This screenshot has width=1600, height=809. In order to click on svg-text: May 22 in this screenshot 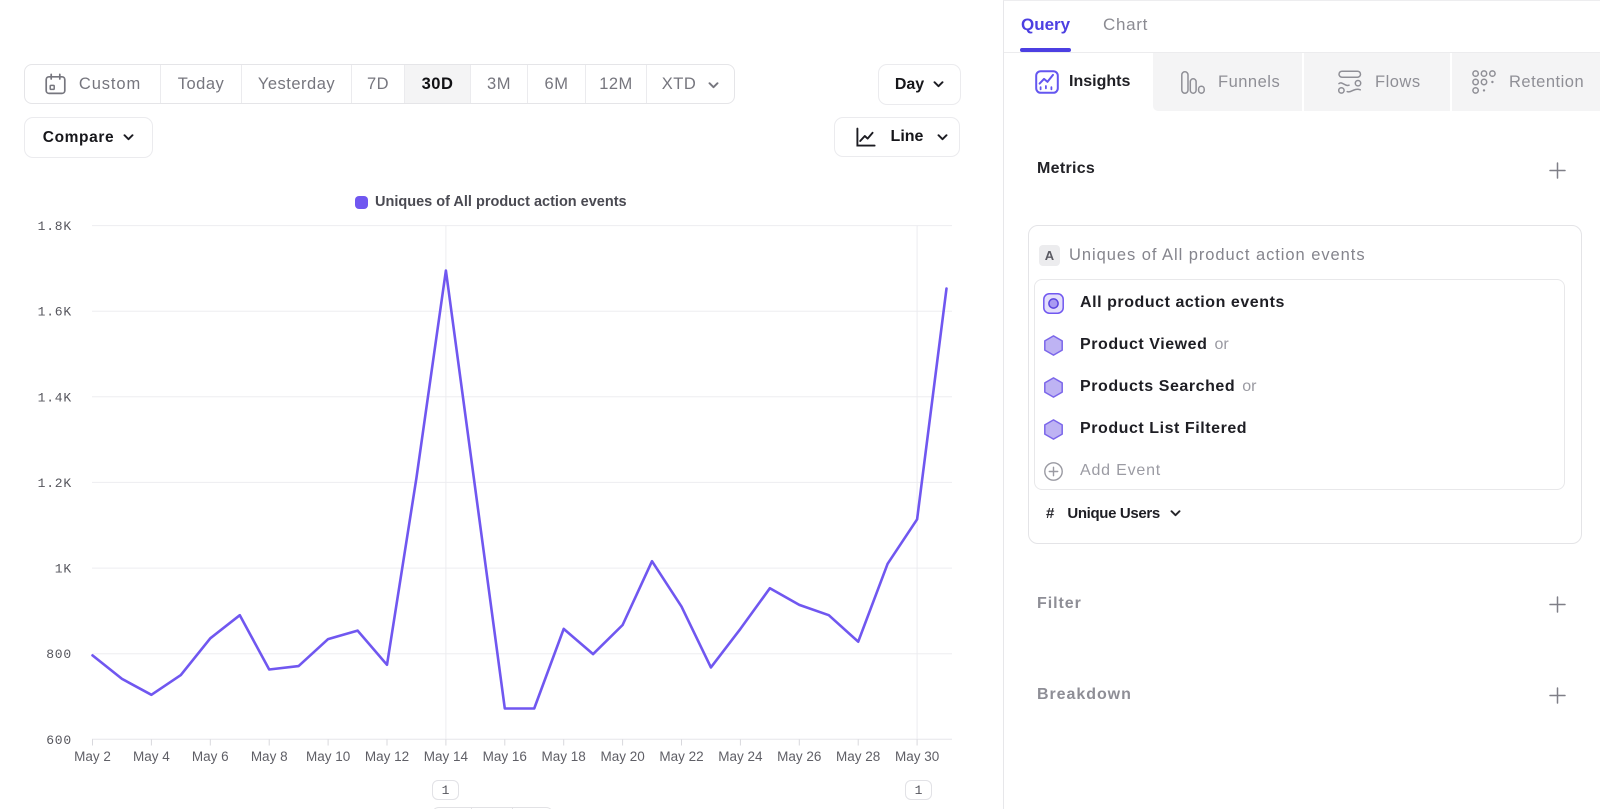, I will do `click(681, 756)`.